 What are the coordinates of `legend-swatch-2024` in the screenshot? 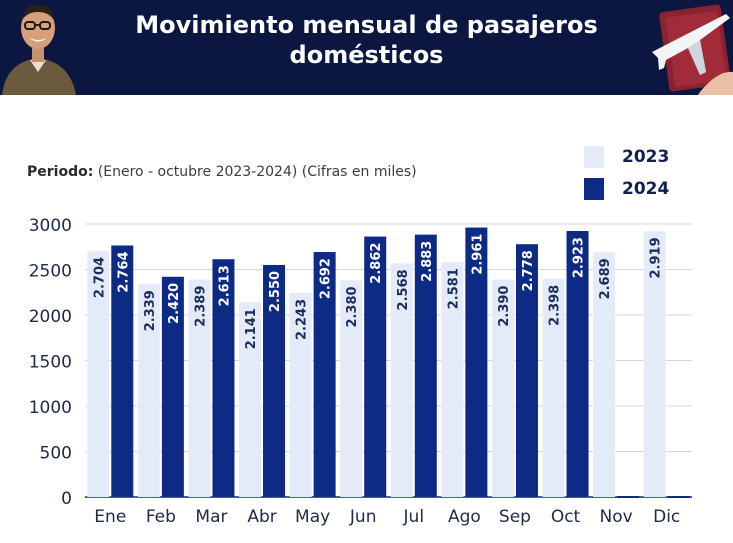 It's located at (594, 189).